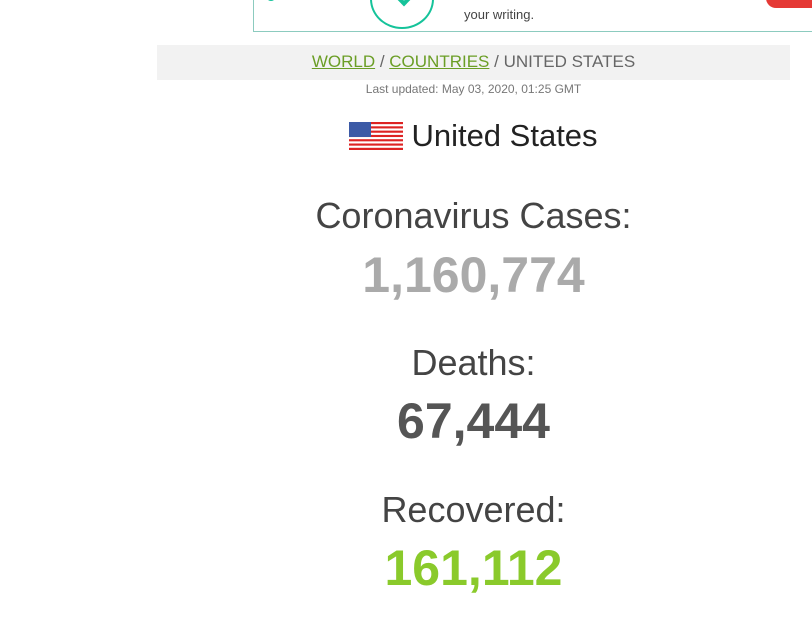  What do you see at coordinates (473, 509) in the screenshot?
I see `recovered-label: Recovered:` at bounding box center [473, 509].